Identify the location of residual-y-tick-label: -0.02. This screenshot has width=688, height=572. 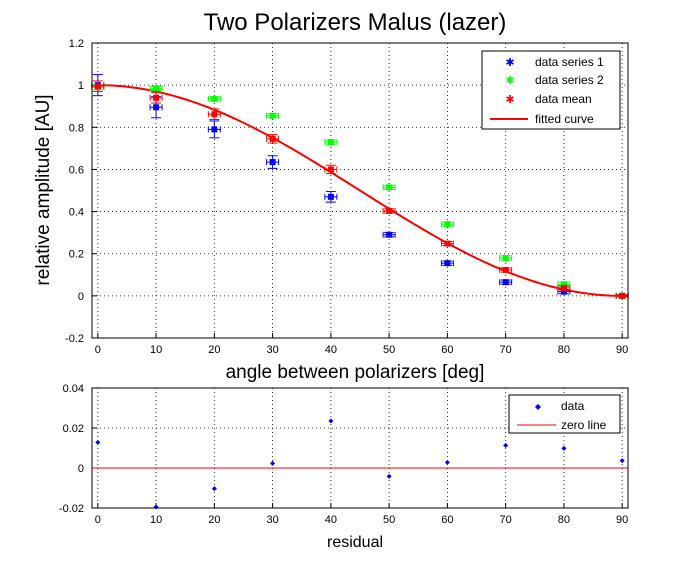
(71, 509).